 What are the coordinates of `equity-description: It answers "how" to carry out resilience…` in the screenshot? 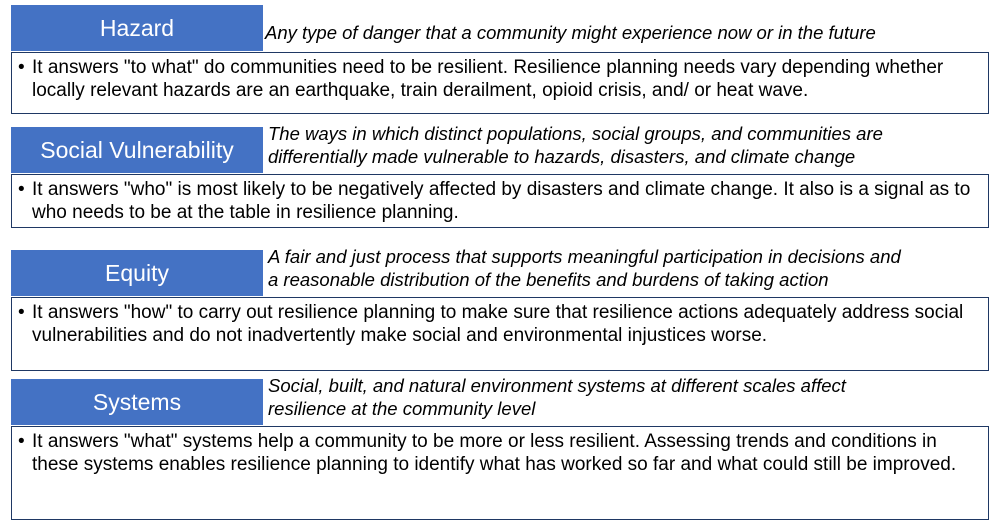 It's located at (498, 324).